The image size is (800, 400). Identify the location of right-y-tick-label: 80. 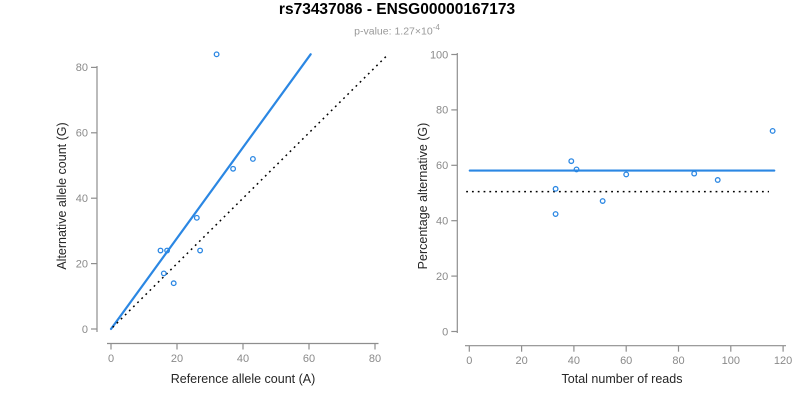
(442, 111).